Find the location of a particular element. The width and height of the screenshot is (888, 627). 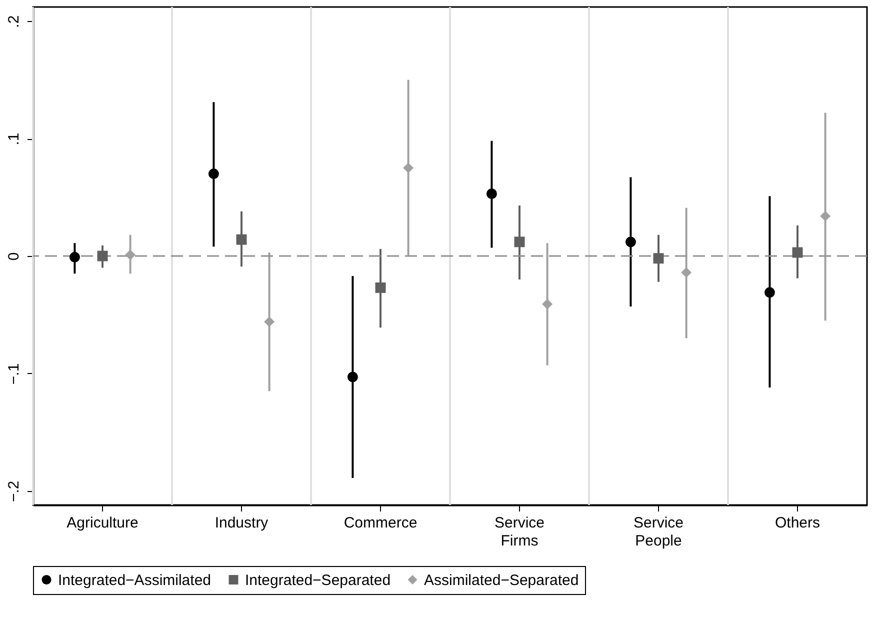

y-tick-label: −.1 is located at coordinates (14, 374).